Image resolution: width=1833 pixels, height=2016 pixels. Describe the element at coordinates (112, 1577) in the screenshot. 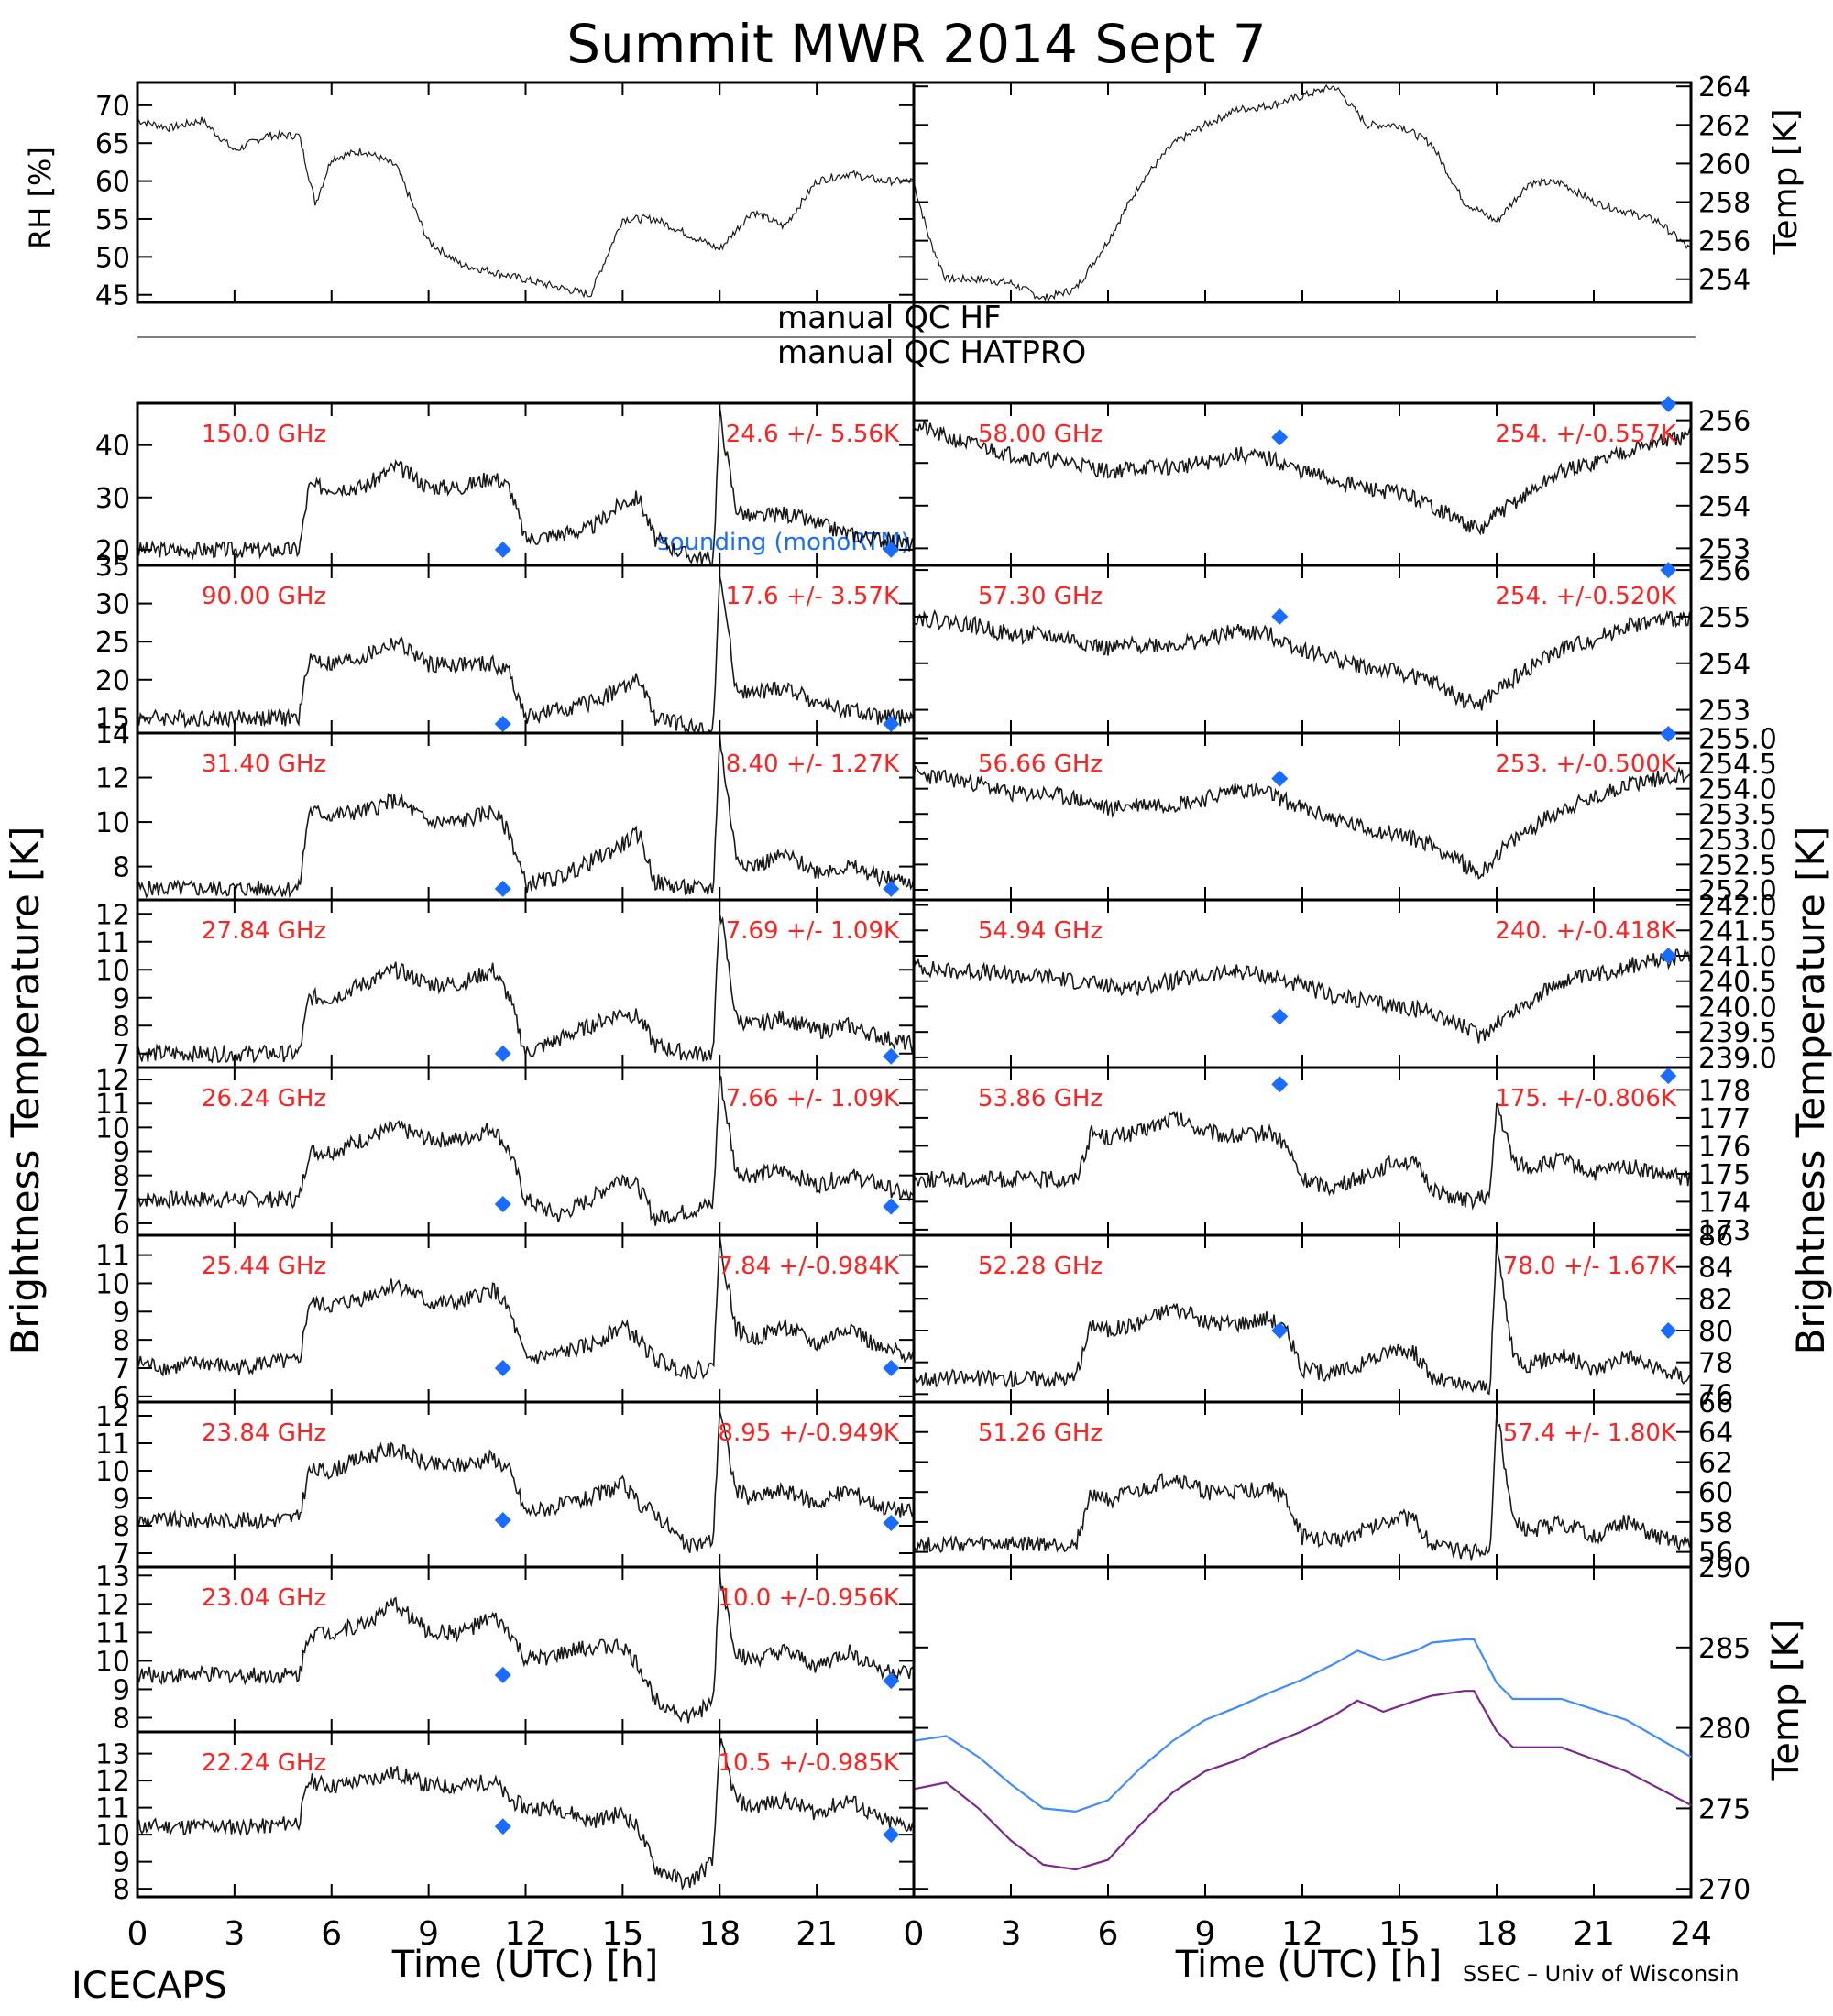

I see `y-tick-label: 13` at that location.